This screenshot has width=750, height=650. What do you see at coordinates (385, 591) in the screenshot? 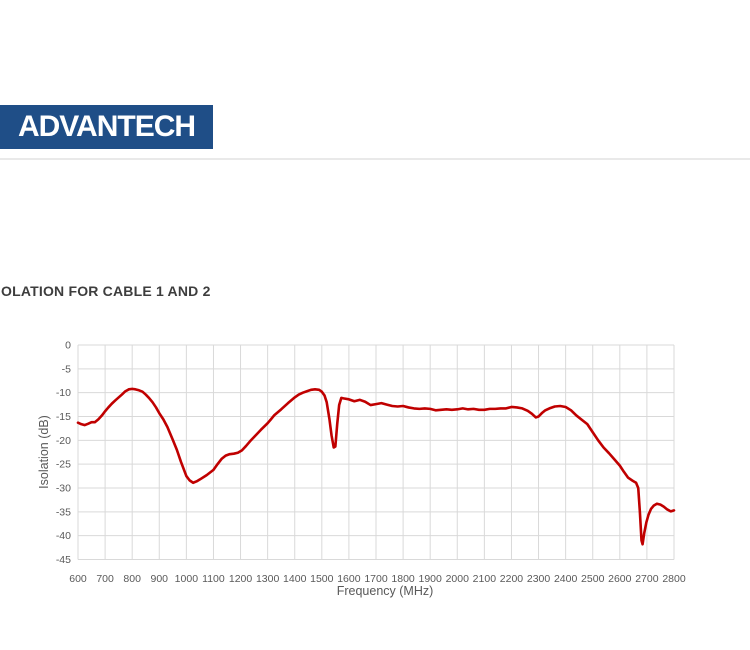
I see `x-axis-title: Frequency (MHz)` at bounding box center [385, 591].